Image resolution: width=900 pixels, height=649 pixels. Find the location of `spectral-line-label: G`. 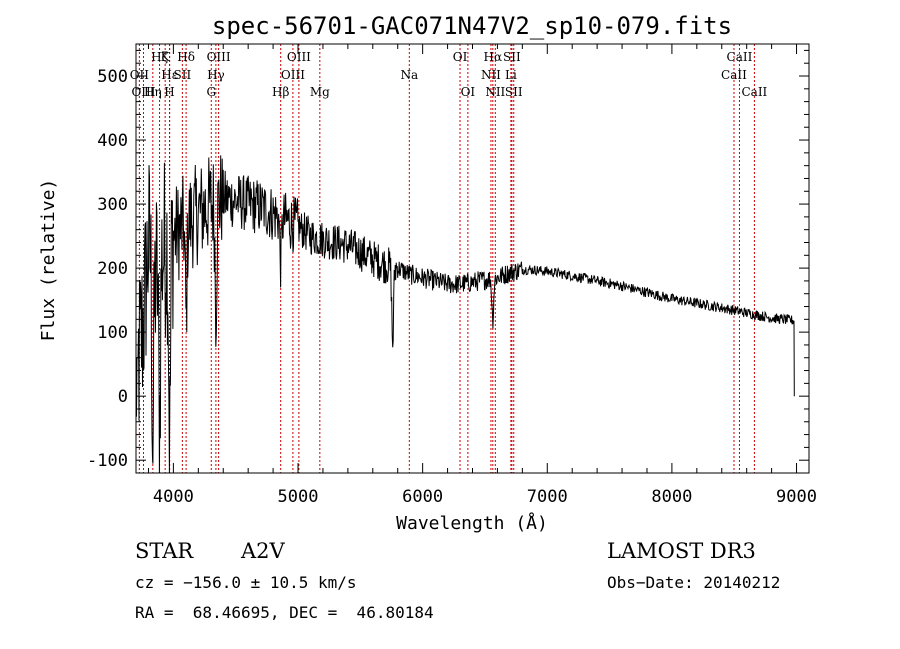

spectral-line-label: G is located at coordinates (211, 92).